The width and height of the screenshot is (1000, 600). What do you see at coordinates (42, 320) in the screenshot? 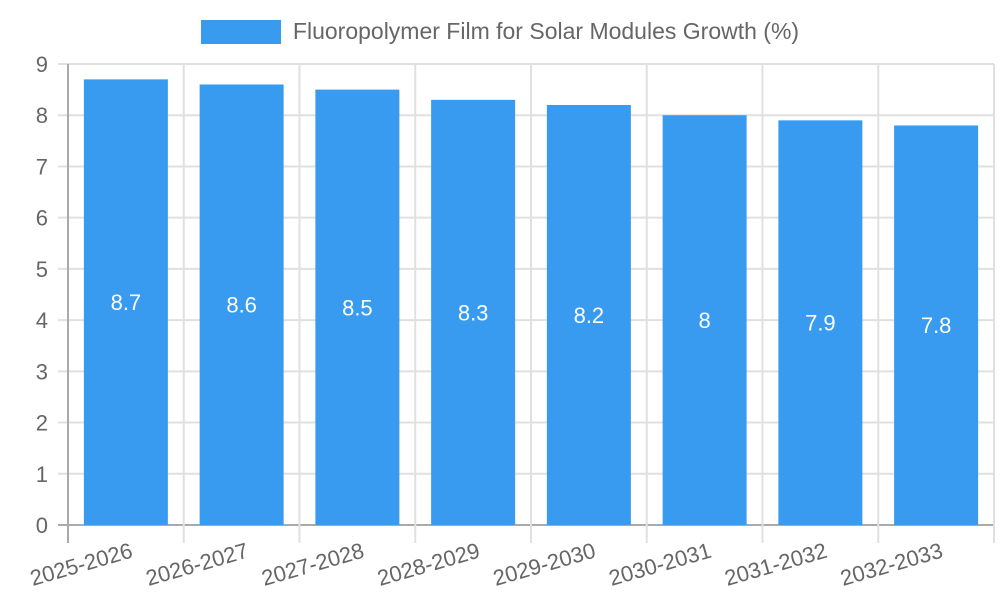
I see `y-tick-label: 4` at bounding box center [42, 320].